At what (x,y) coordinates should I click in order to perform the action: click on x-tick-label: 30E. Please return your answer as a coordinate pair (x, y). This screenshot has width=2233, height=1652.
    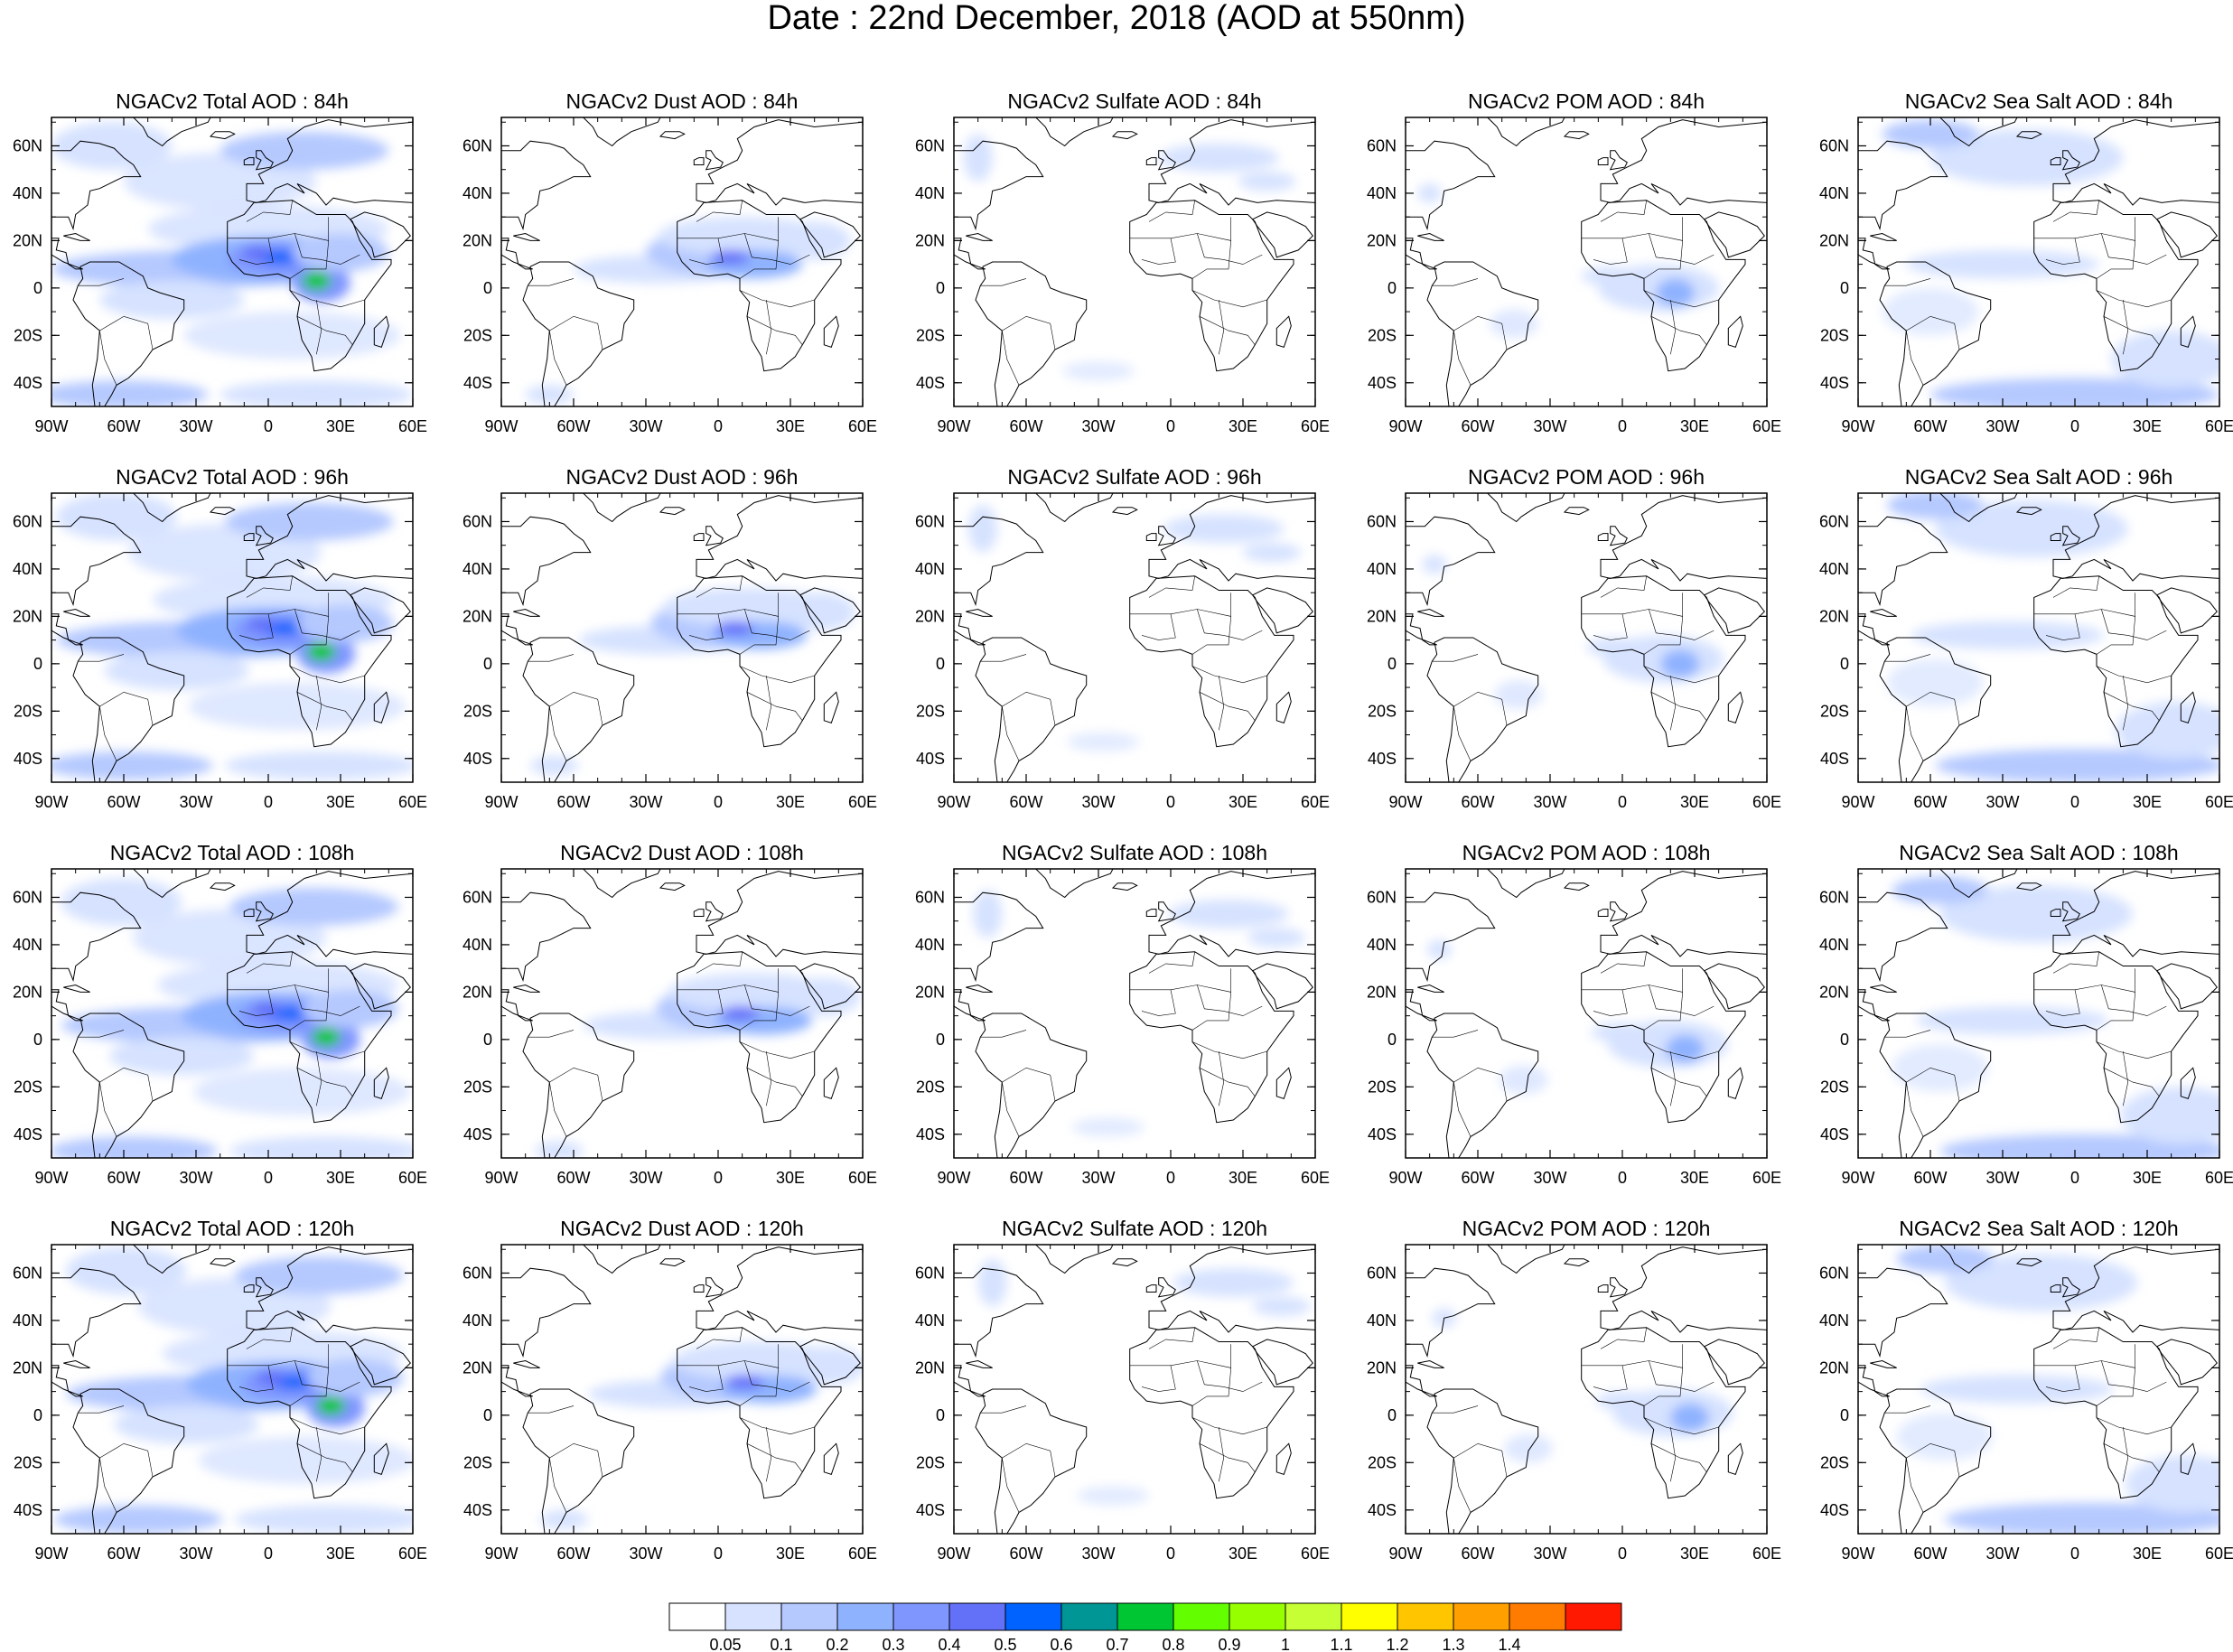
    Looking at the image, I should click on (340, 426).